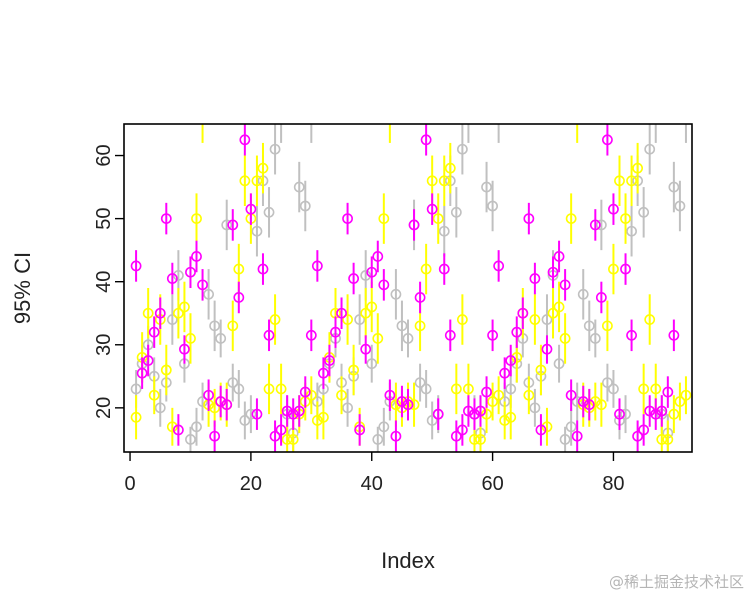 Image resolution: width=756 pixels, height=606 pixels. What do you see at coordinates (104, 282) in the screenshot?
I see `y-tick-label: 40` at bounding box center [104, 282].